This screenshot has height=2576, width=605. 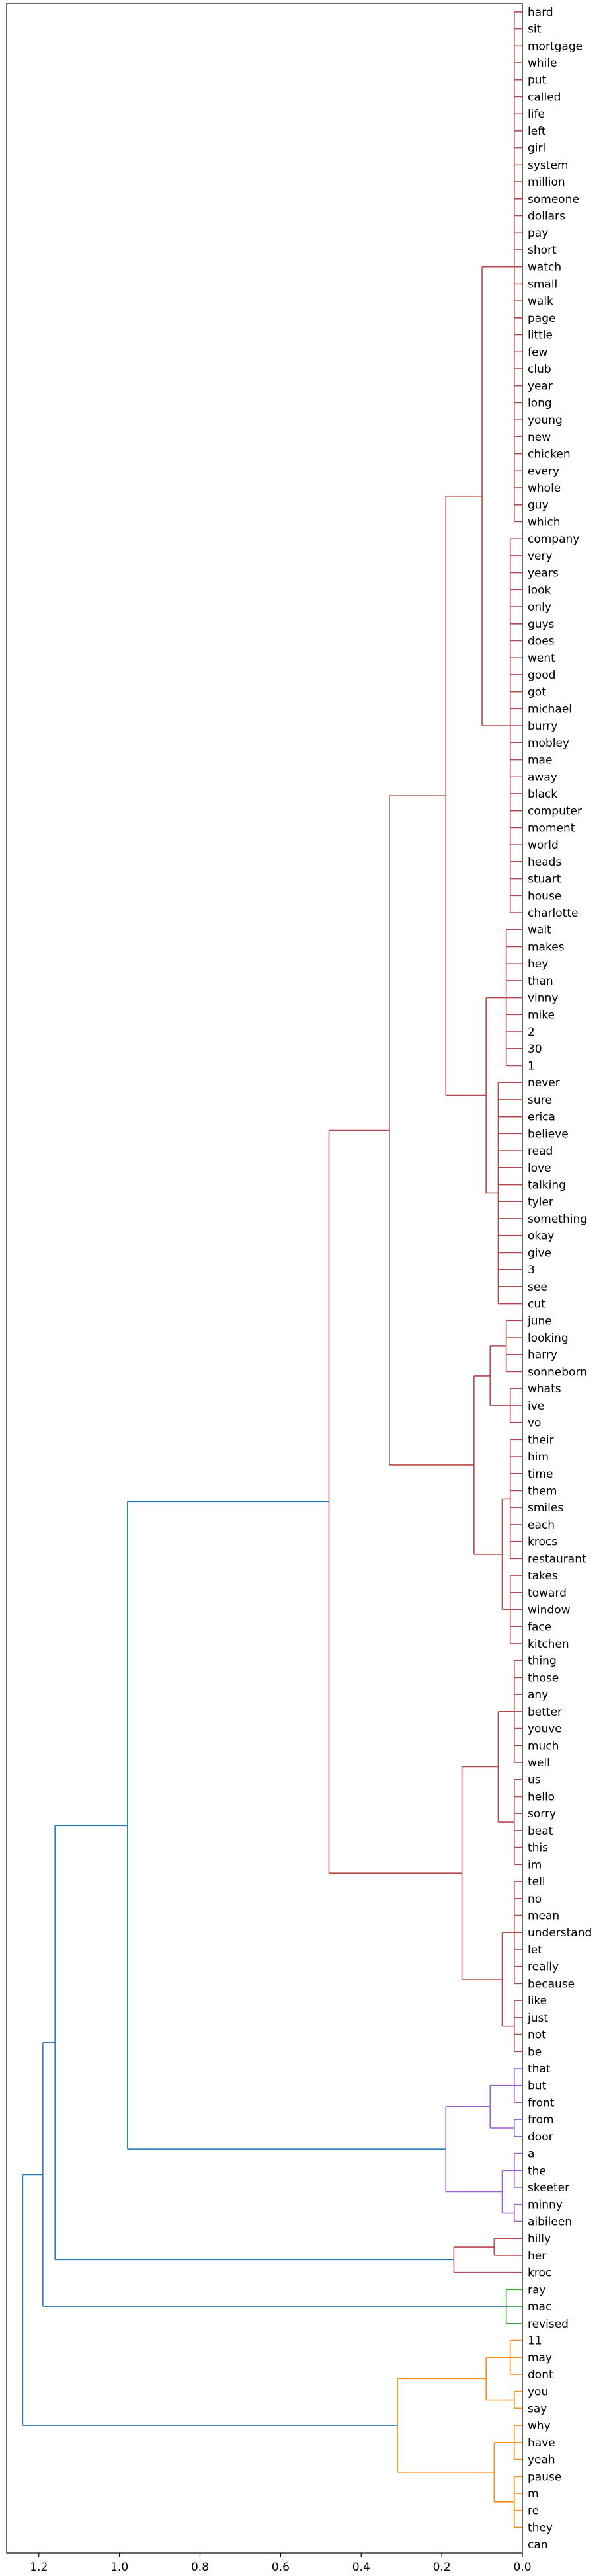 What do you see at coordinates (539, 590) in the screenshot?
I see `leaf-label: look` at bounding box center [539, 590].